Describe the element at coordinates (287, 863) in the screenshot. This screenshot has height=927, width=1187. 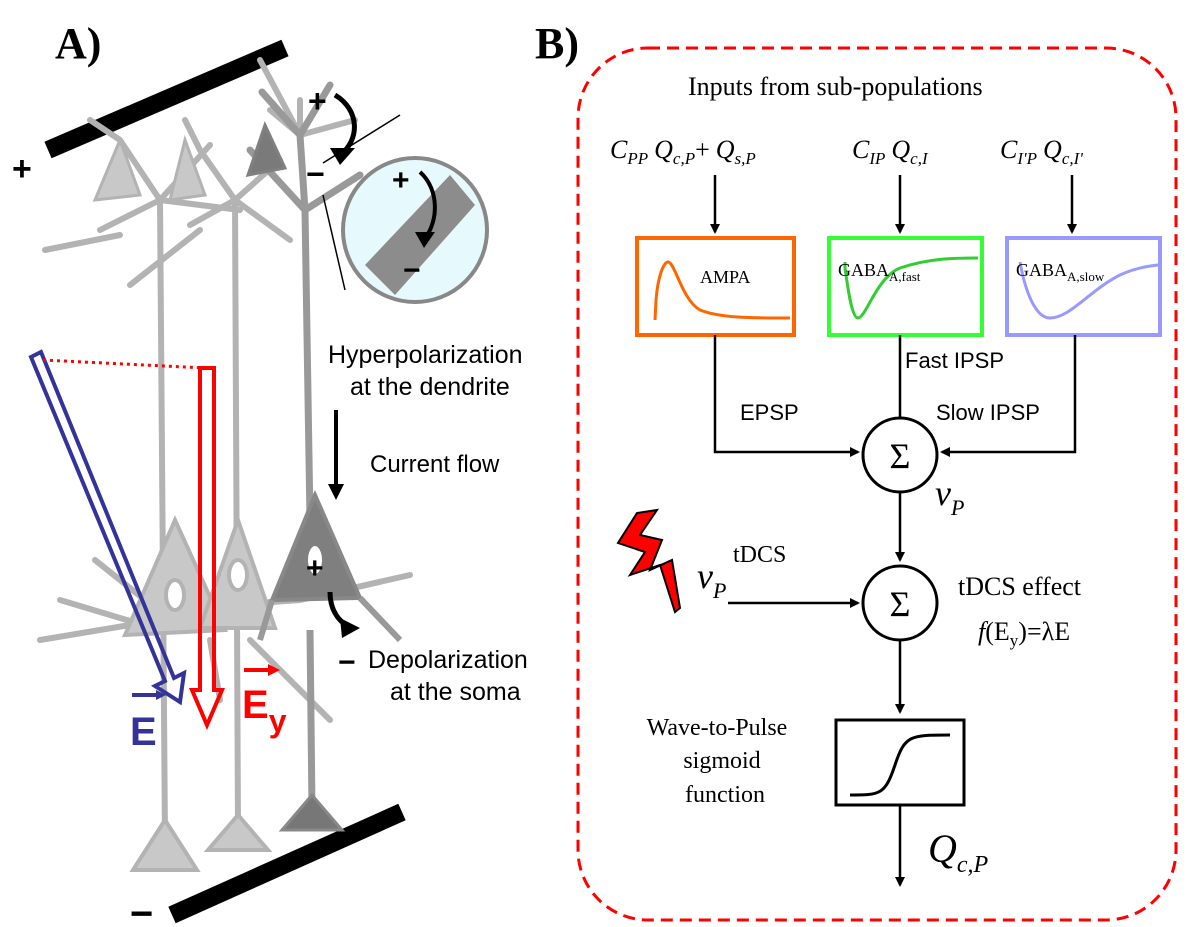
I see `bottom-electrode` at that location.